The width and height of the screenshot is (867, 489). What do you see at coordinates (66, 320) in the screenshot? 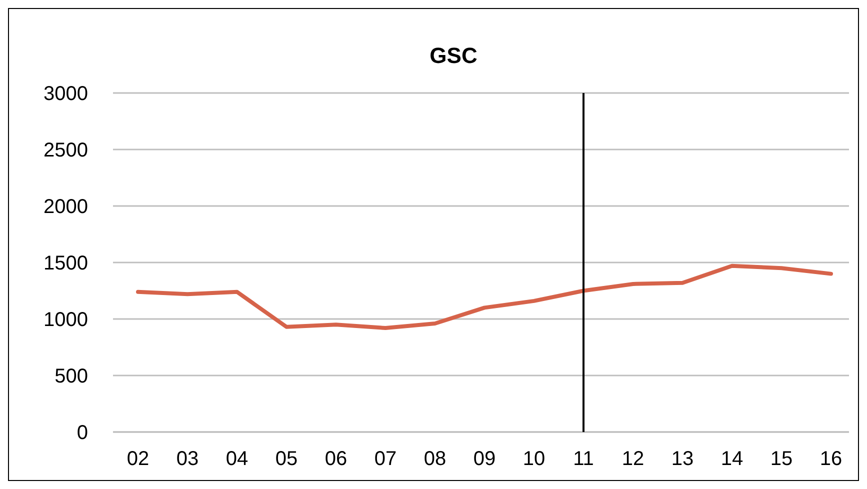
I see `y-tick-label: 1000` at bounding box center [66, 320].